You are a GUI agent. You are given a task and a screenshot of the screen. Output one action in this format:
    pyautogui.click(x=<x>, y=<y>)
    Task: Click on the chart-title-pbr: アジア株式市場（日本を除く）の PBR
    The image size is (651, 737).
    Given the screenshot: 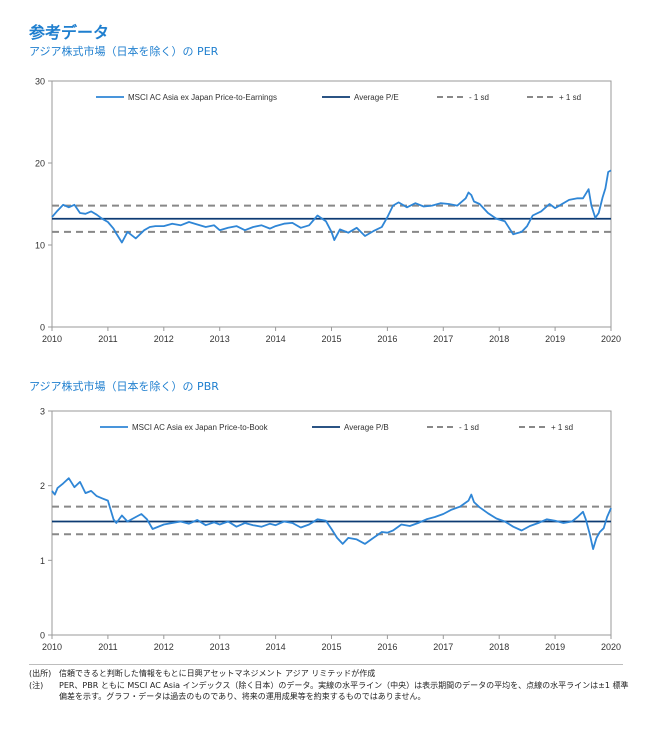 What is the action you would take?
    pyautogui.click(x=124, y=386)
    